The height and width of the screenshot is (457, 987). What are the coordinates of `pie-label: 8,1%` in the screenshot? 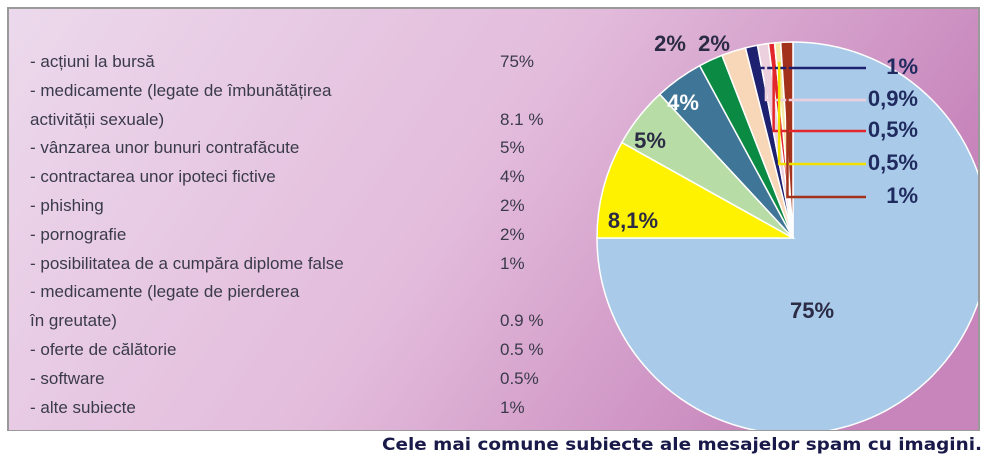 It's located at (633, 220).